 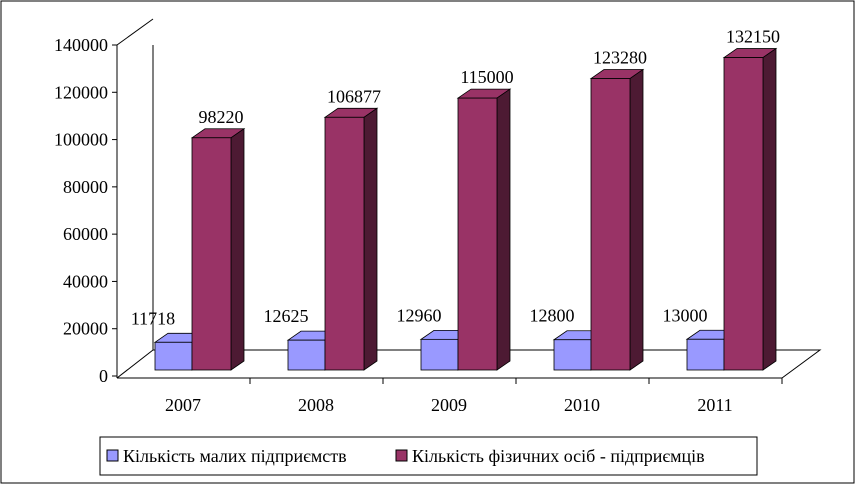 What do you see at coordinates (85, 234) in the screenshot?
I see `y-tick-label: 60000` at bounding box center [85, 234].